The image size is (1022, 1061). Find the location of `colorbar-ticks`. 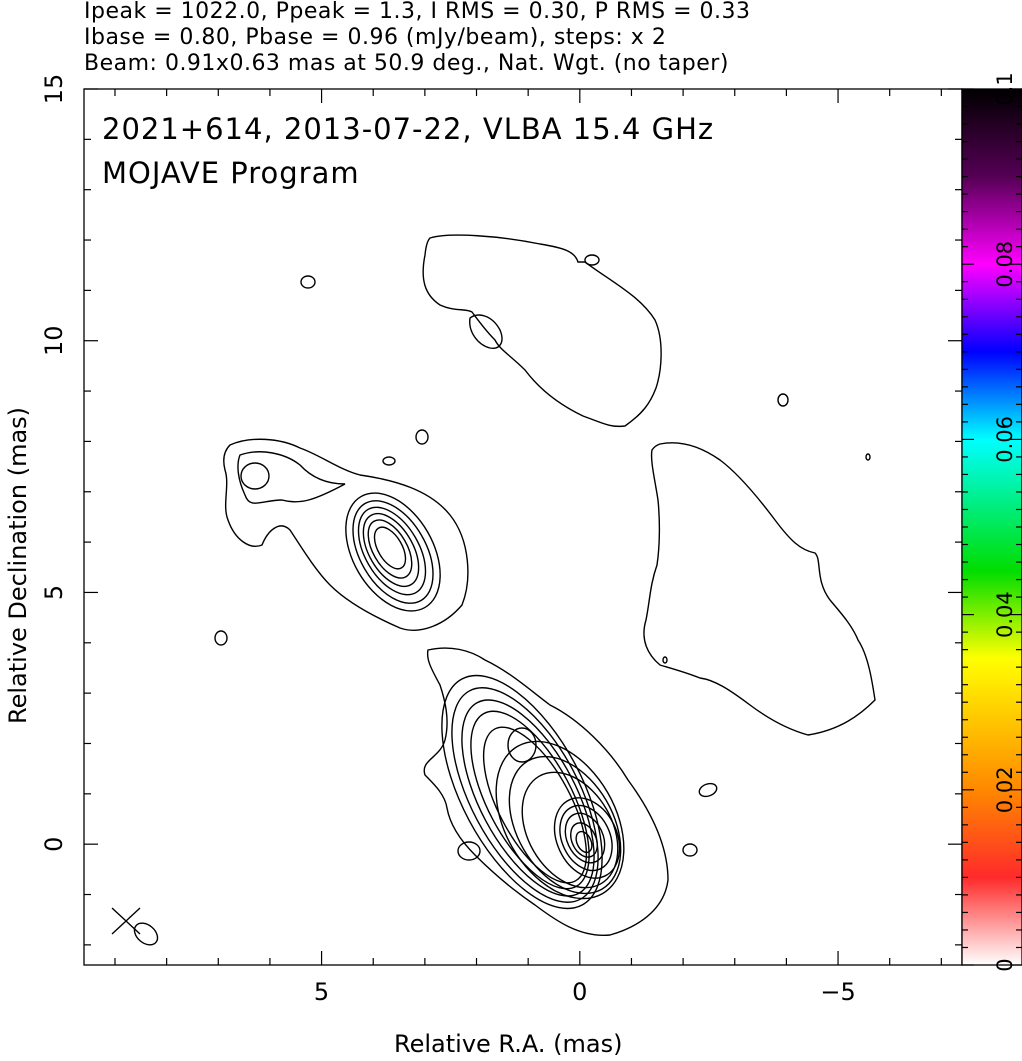

colorbar-ticks is located at coordinates (992, 527).